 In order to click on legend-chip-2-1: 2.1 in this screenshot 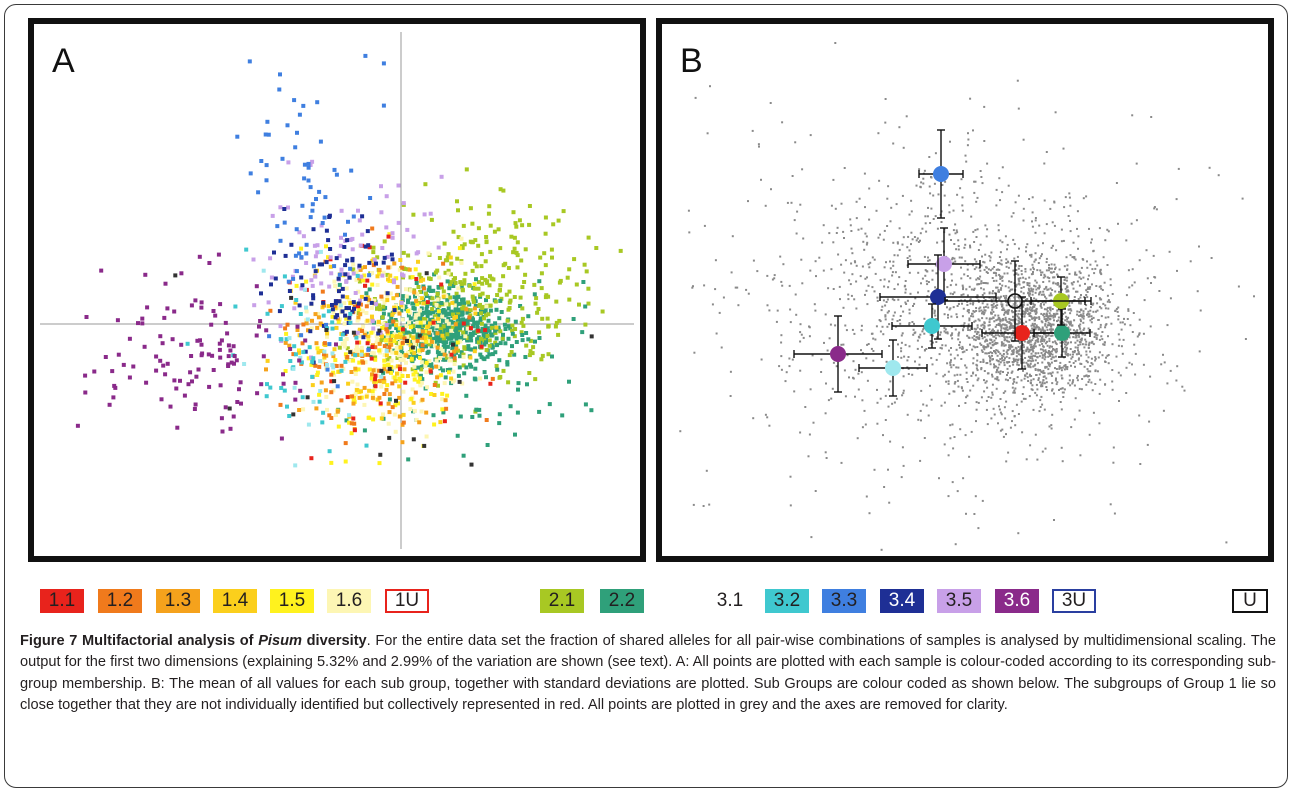, I will do `click(562, 601)`.